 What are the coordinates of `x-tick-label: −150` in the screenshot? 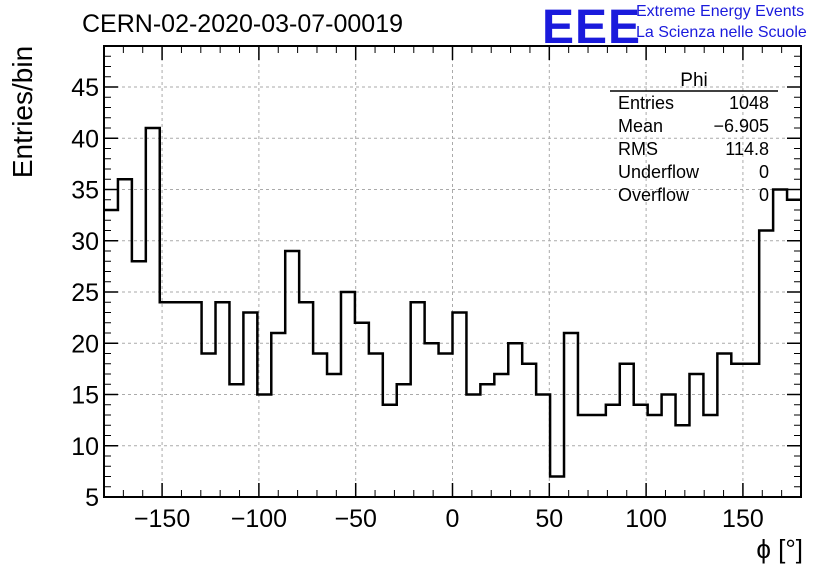 It's located at (162, 519).